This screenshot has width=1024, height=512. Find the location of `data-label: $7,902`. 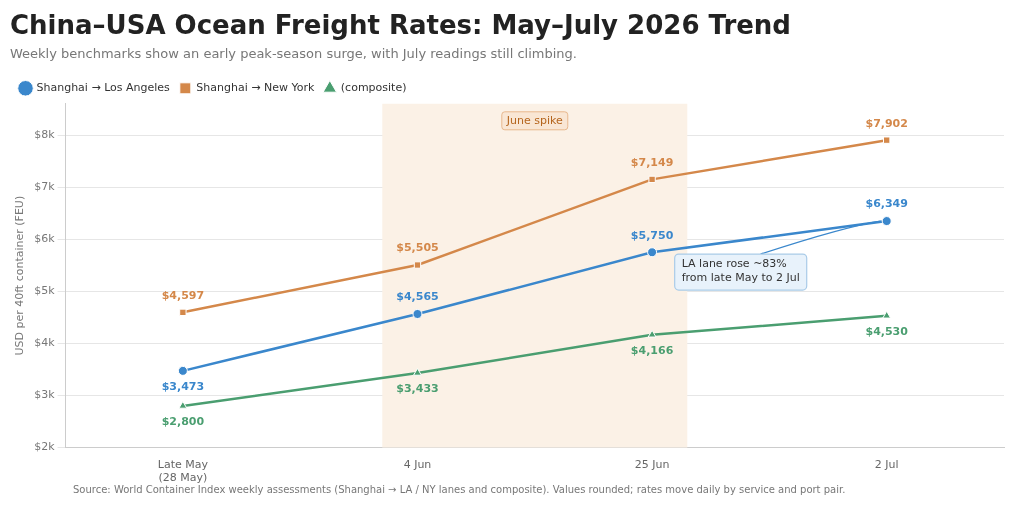

data-label: $7,902 is located at coordinates (886, 123).